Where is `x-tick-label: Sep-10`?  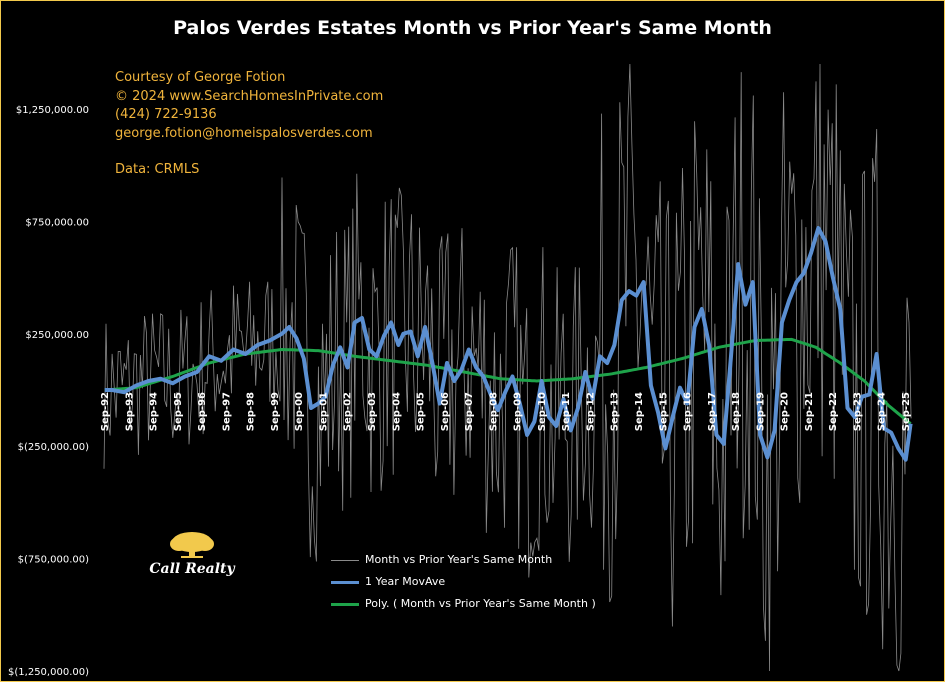
x-tick-label: Sep-10 is located at coordinates (542, 411).